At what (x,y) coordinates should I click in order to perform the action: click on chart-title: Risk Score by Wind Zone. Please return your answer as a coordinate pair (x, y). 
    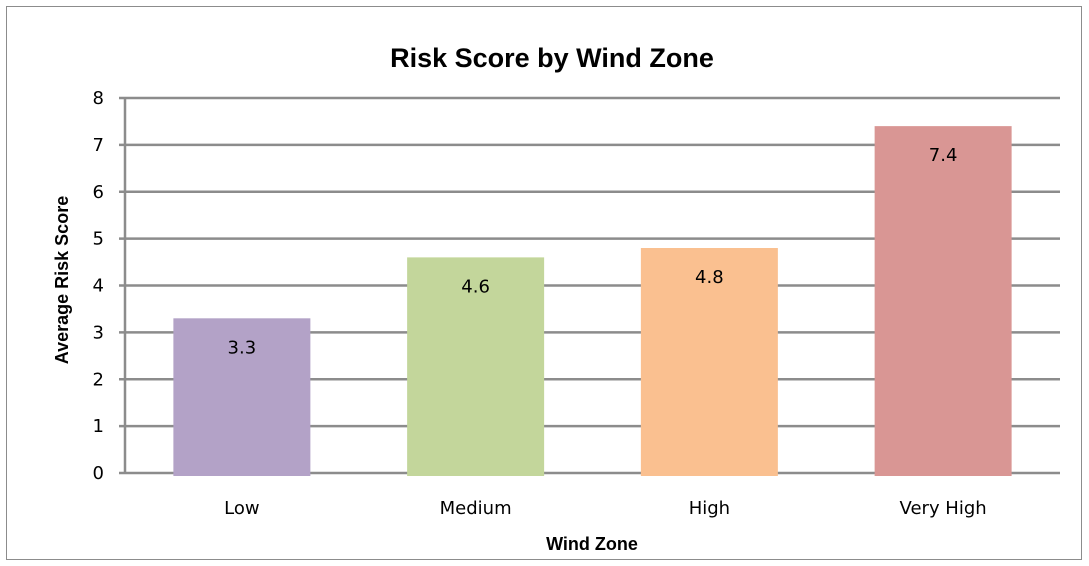
    Looking at the image, I should click on (552, 58).